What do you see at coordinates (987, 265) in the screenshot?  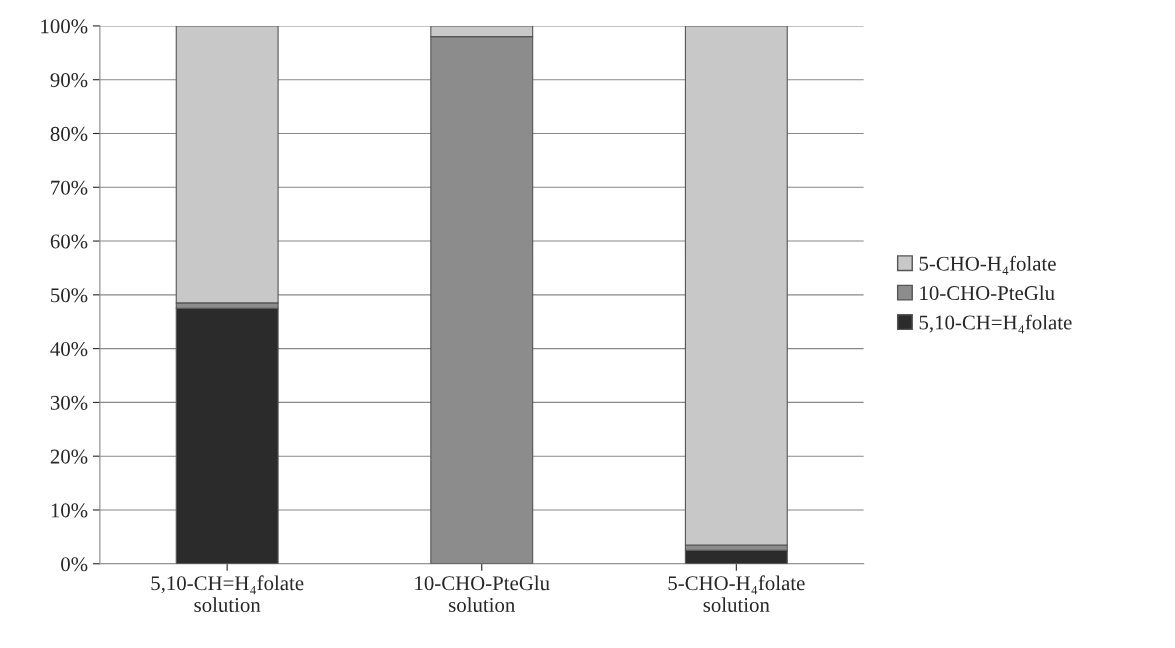 I see `legend-label: 5-CHO-H₄folate` at bounding box center [987, 265].